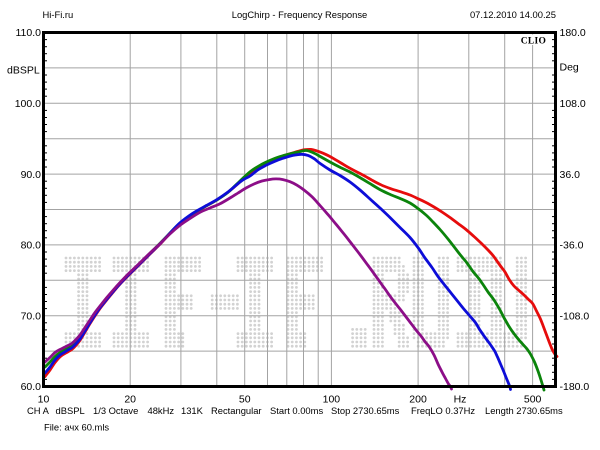  What do you see at coordinates (31, 387) in the screenshot?
I see `svg-text: 60.0` at bounding box center [31, 387].